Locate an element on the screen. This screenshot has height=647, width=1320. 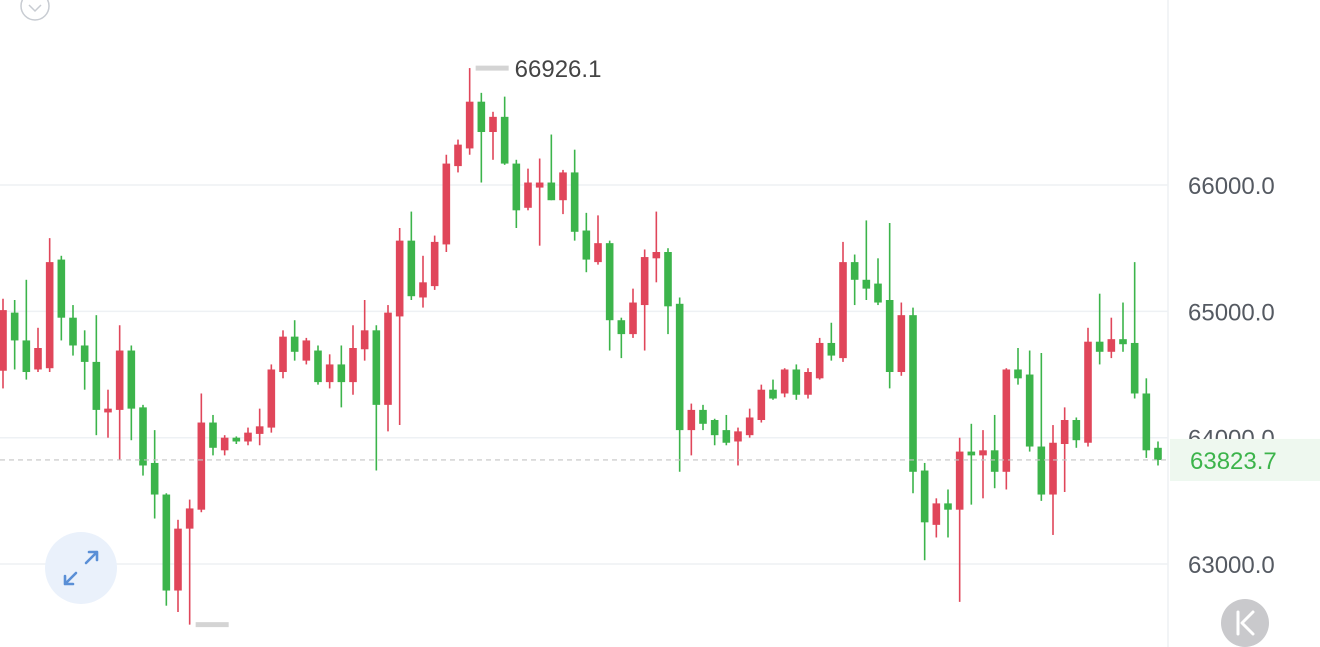
expand-arrows is located at coordinates (81, 568).